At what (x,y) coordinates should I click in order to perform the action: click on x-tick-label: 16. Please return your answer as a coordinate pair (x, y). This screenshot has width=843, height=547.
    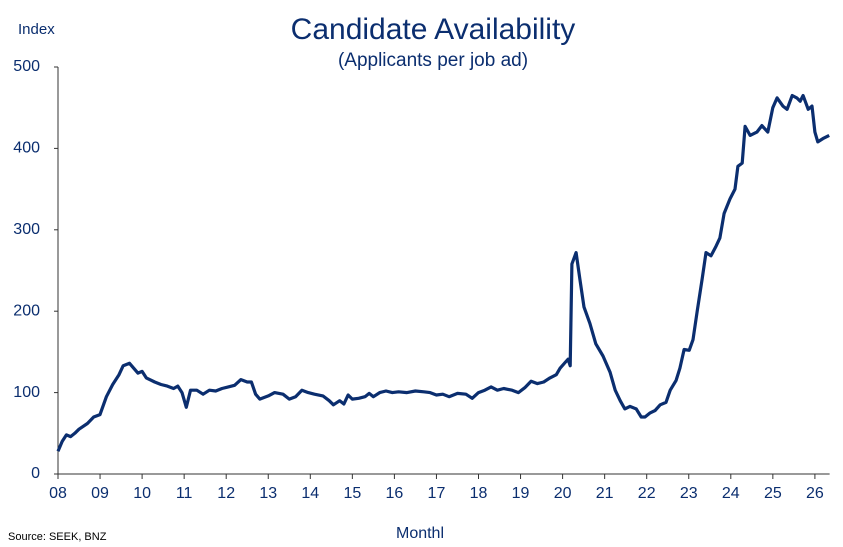
    Looking at the image, I should click on (395, 493).